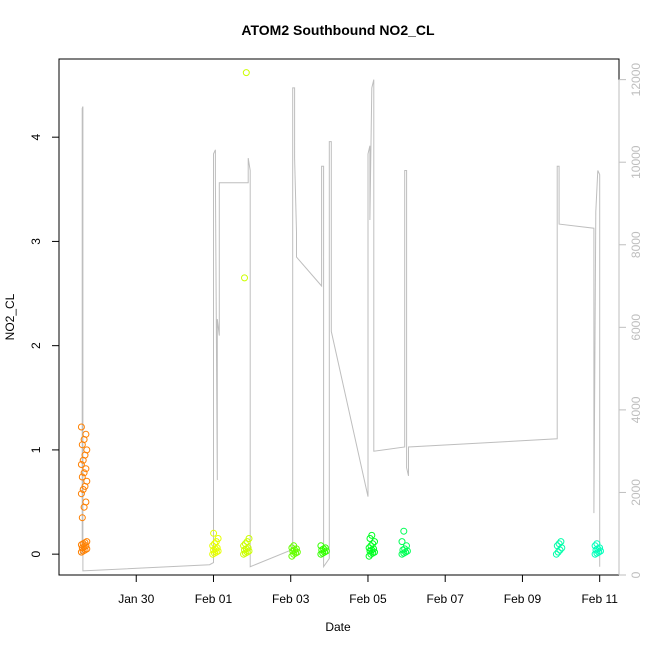  What do you see at coordinates (36, 137) in the screenshot?
I see `y-tick-label: 4` at bounding box center [36, 137].